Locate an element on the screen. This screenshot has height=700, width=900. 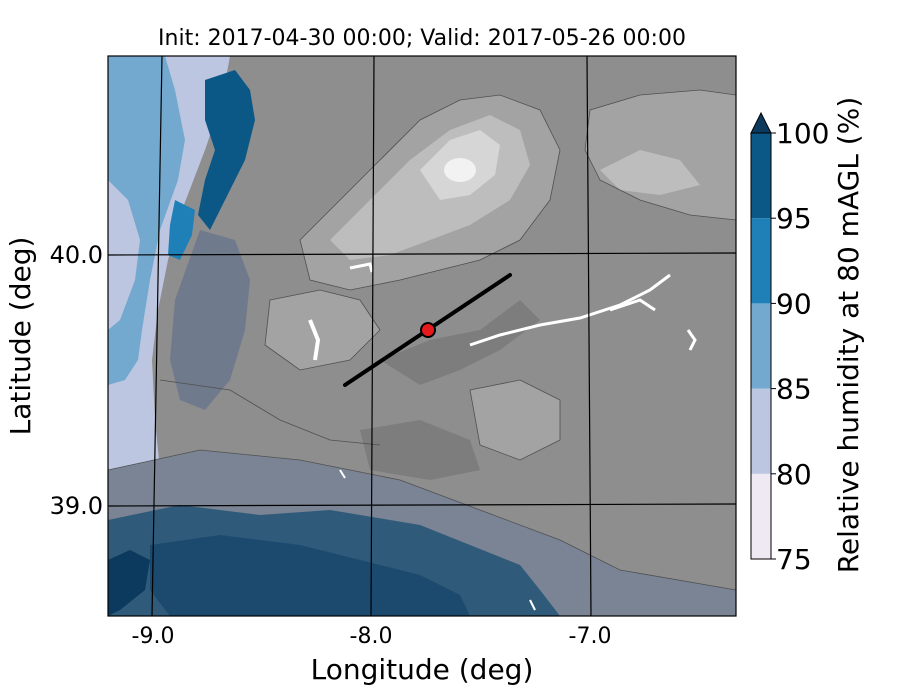
highland-peak is located at coordinates (460, 170).